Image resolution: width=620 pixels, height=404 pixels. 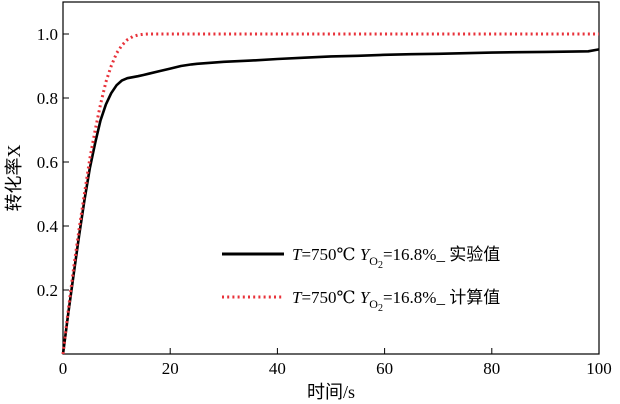 What do you see at coordinates (335, 363) in the screenshot?
I see `x-axis-ticks: 0 20 40 60 80 100` at bounding box center [335, 363].